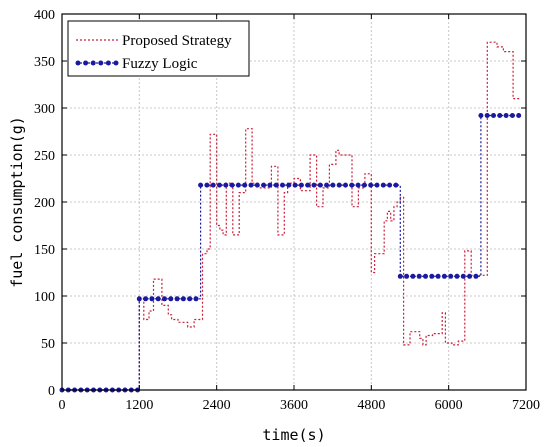  I want to click on x-tick-label: 4800, so click(371, 405).